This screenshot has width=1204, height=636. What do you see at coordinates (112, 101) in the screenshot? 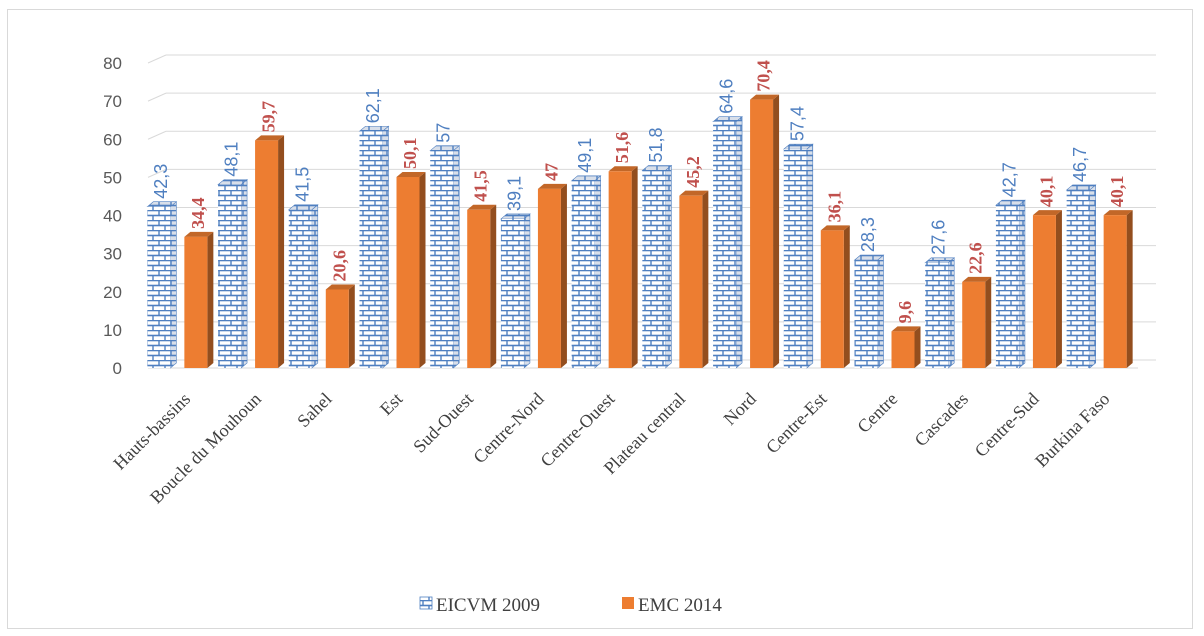
I see `y-tick-label: 70` at bounding box center [112, 101].